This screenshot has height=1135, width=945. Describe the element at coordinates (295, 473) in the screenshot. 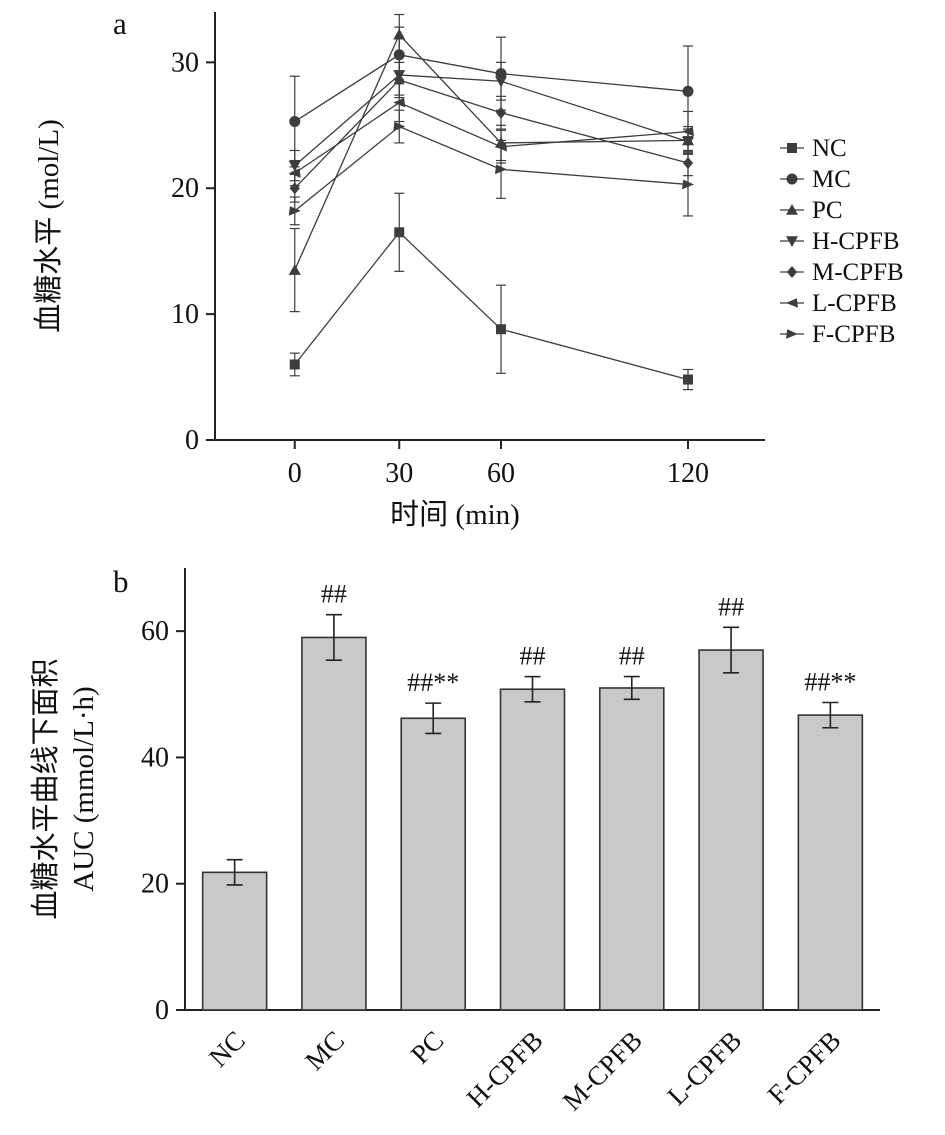

I see `x-tick-label: 0` at that location.